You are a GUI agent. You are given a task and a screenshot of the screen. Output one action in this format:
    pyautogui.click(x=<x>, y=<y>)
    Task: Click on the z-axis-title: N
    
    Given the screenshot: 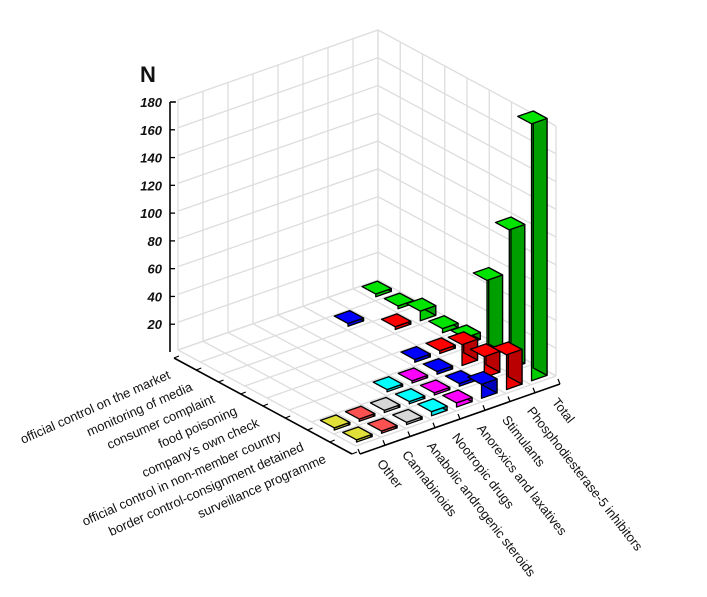 What is the action you would take?
    pyautogui.click(x=148, y=74)
    